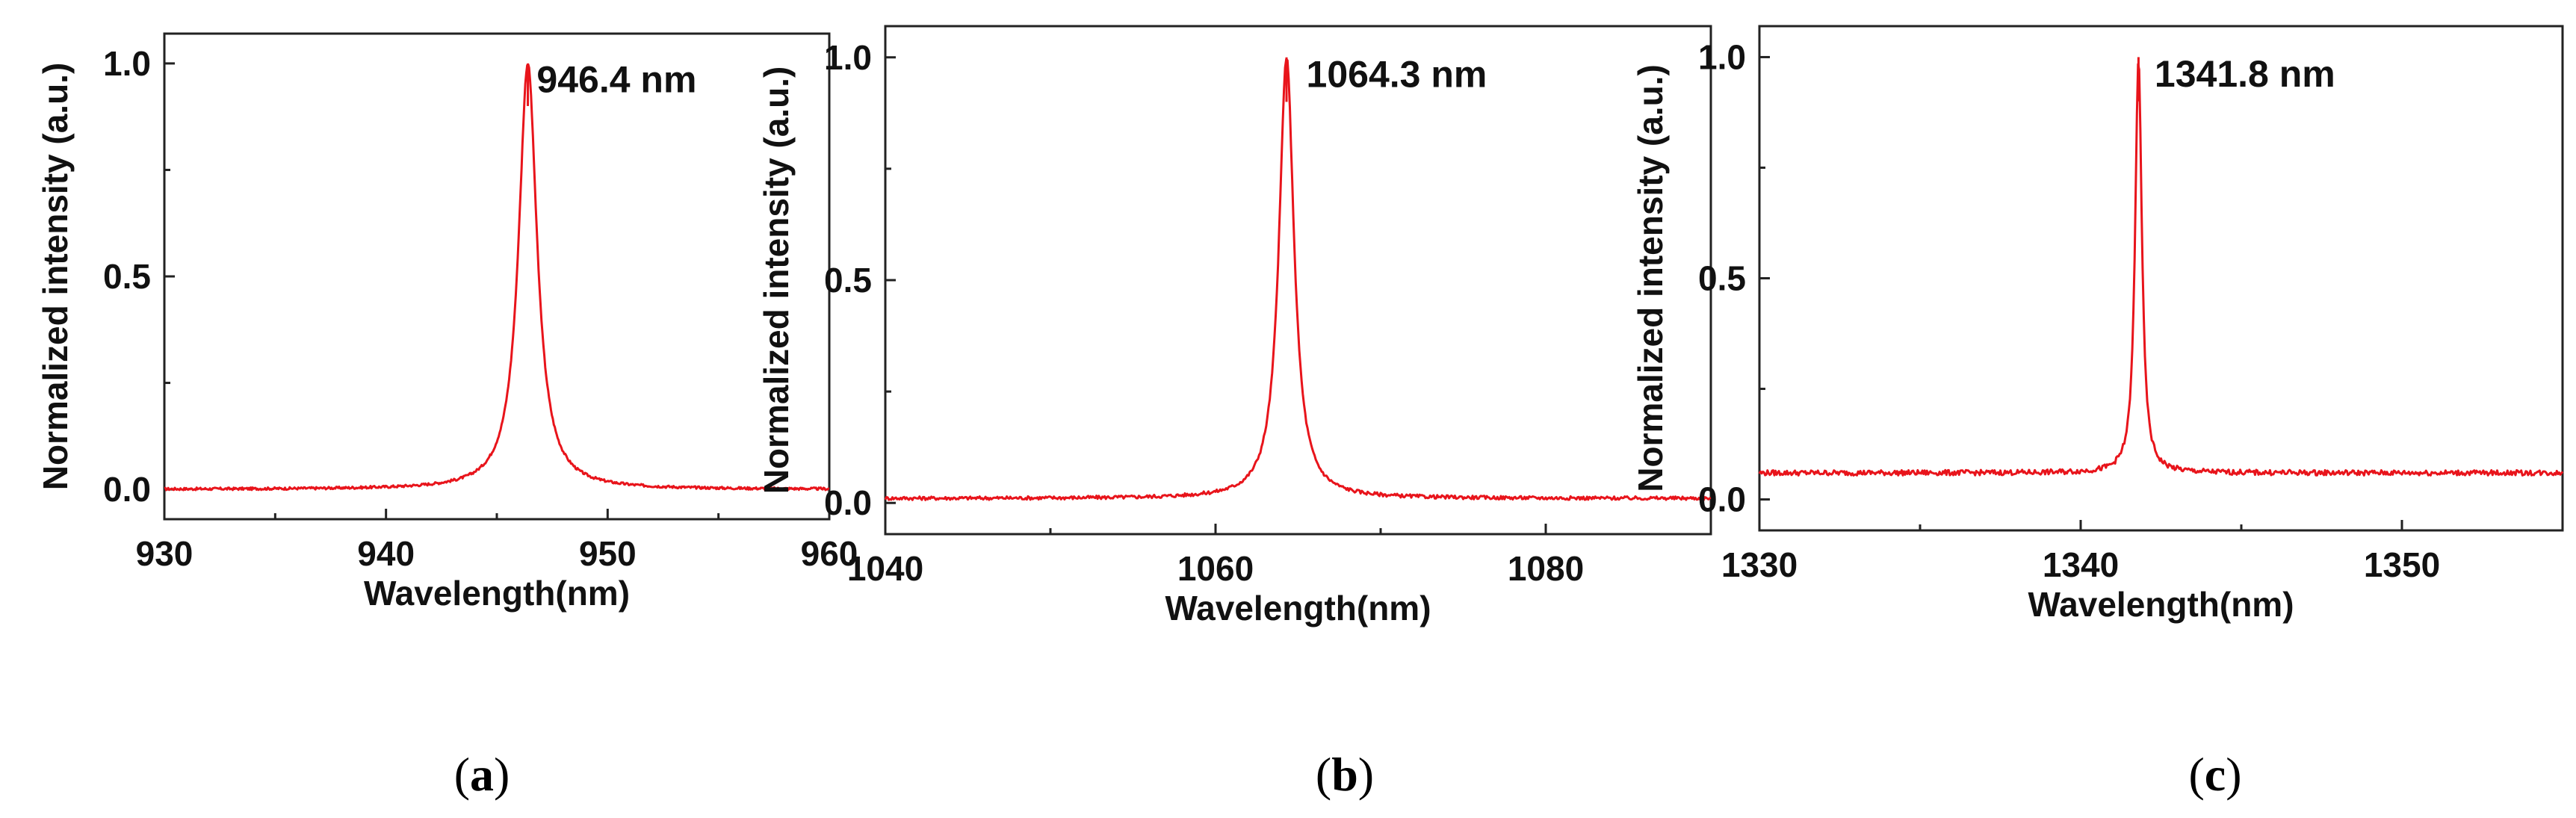  Describe the element at coordinates (616, 79) in the screenshot. I see `peak-annotation: 946.4 nm` at that location.